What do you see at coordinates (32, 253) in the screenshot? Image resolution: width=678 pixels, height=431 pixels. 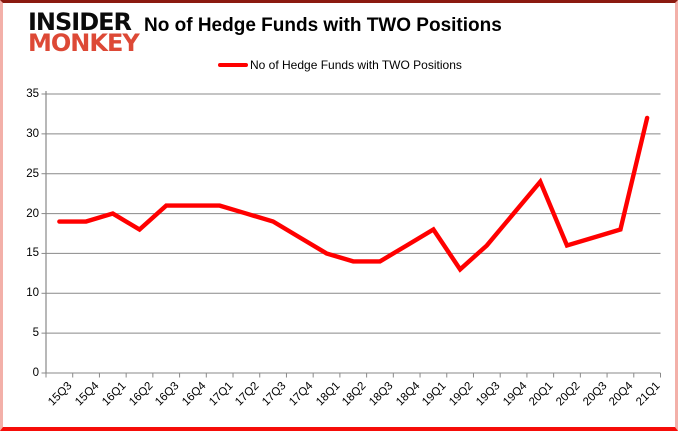 I see `y-axis-label: 15` at bounding box center [32, 253].